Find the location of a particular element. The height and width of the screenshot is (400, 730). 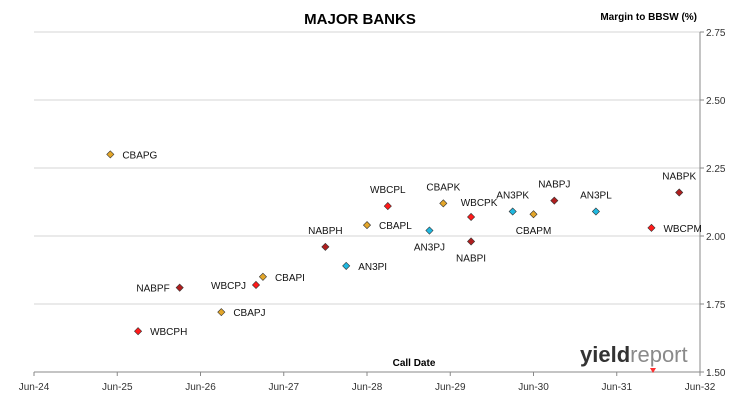

x-tick-label: Jun-28 is located at coordinates (367, 387).